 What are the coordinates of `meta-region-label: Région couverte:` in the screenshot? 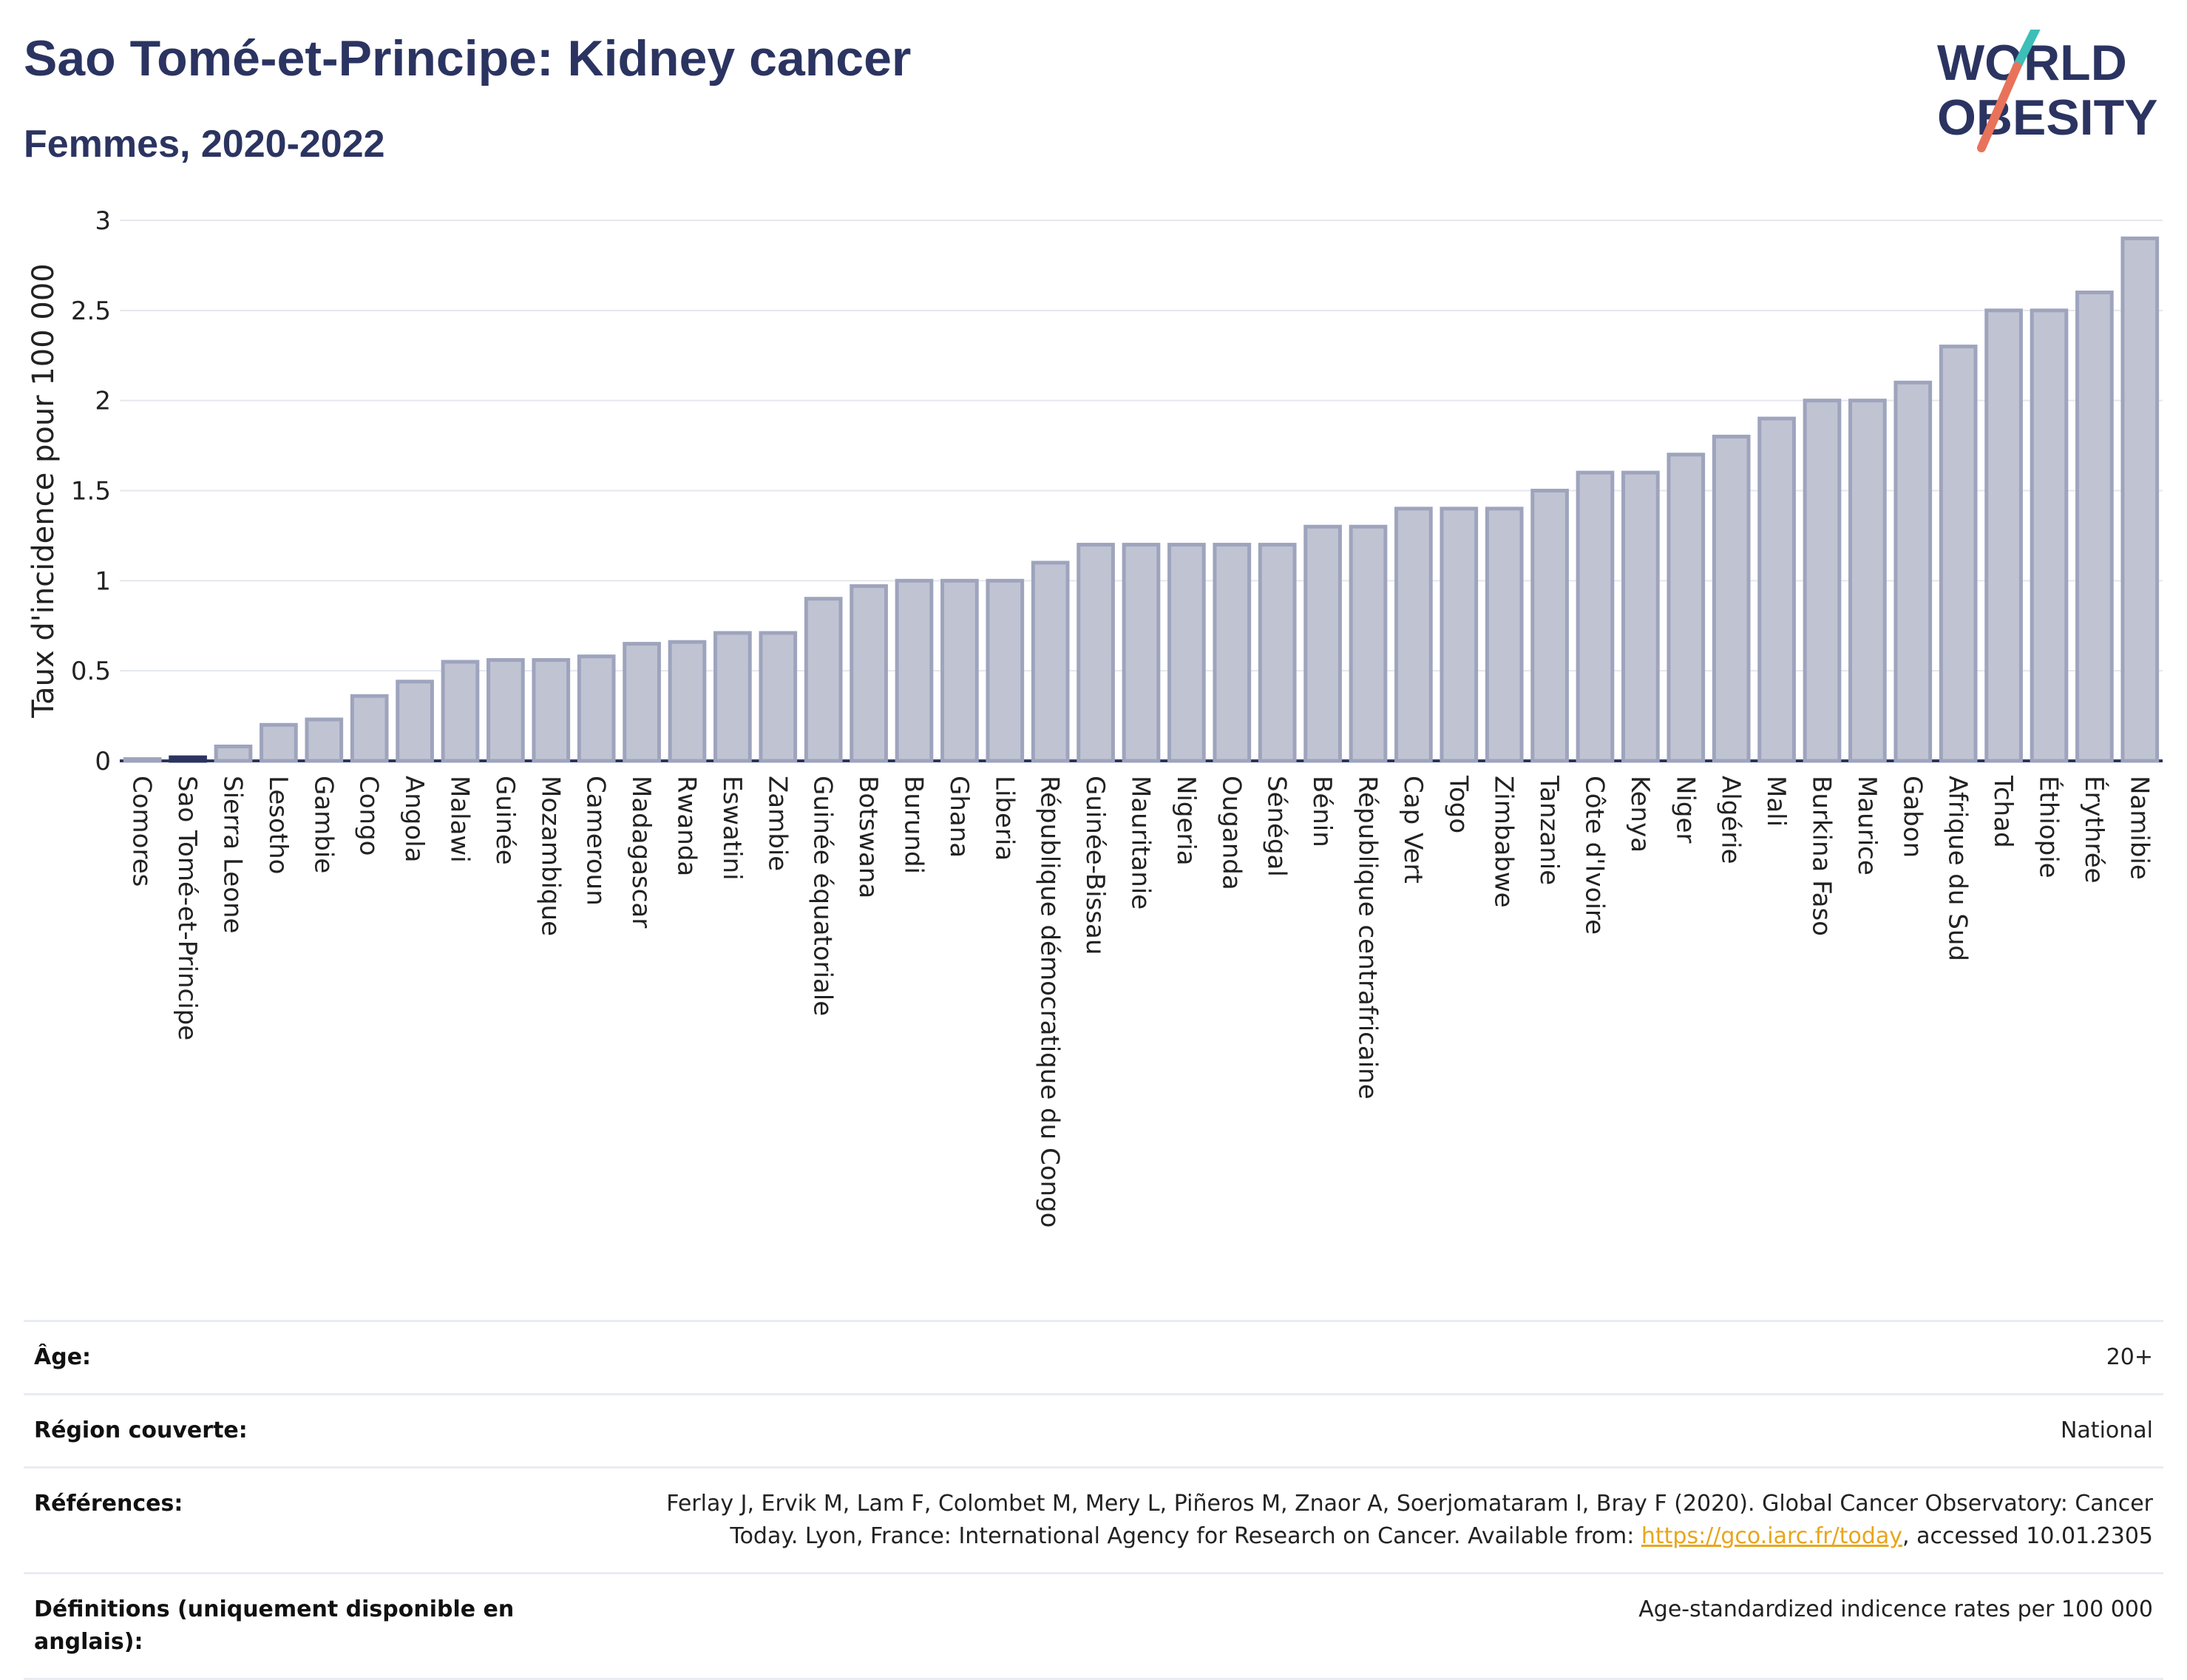 It's located at (141, 1431).